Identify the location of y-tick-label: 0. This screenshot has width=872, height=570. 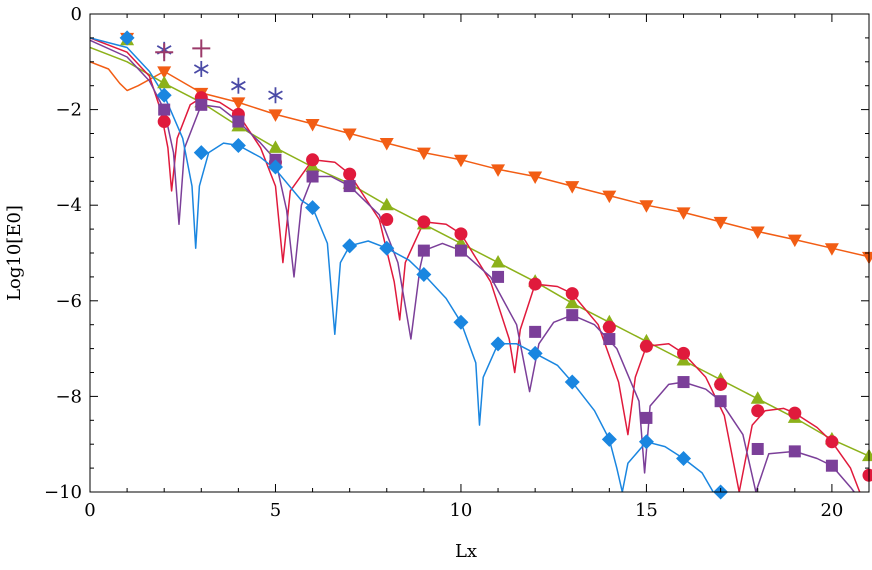
(76, 14).